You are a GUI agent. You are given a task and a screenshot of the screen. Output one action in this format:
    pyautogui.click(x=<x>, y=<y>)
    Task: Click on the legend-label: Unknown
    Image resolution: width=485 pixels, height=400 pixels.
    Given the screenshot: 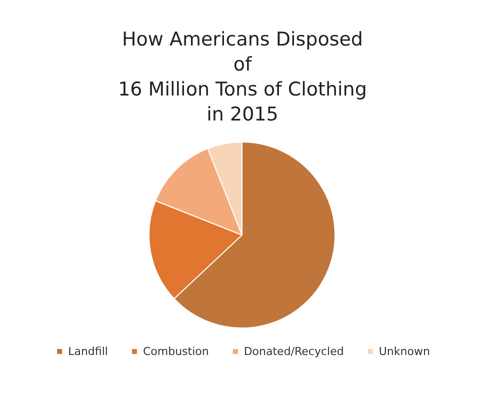 What is the action you would take?
    pyautogui.click(x=404, y=351)
    